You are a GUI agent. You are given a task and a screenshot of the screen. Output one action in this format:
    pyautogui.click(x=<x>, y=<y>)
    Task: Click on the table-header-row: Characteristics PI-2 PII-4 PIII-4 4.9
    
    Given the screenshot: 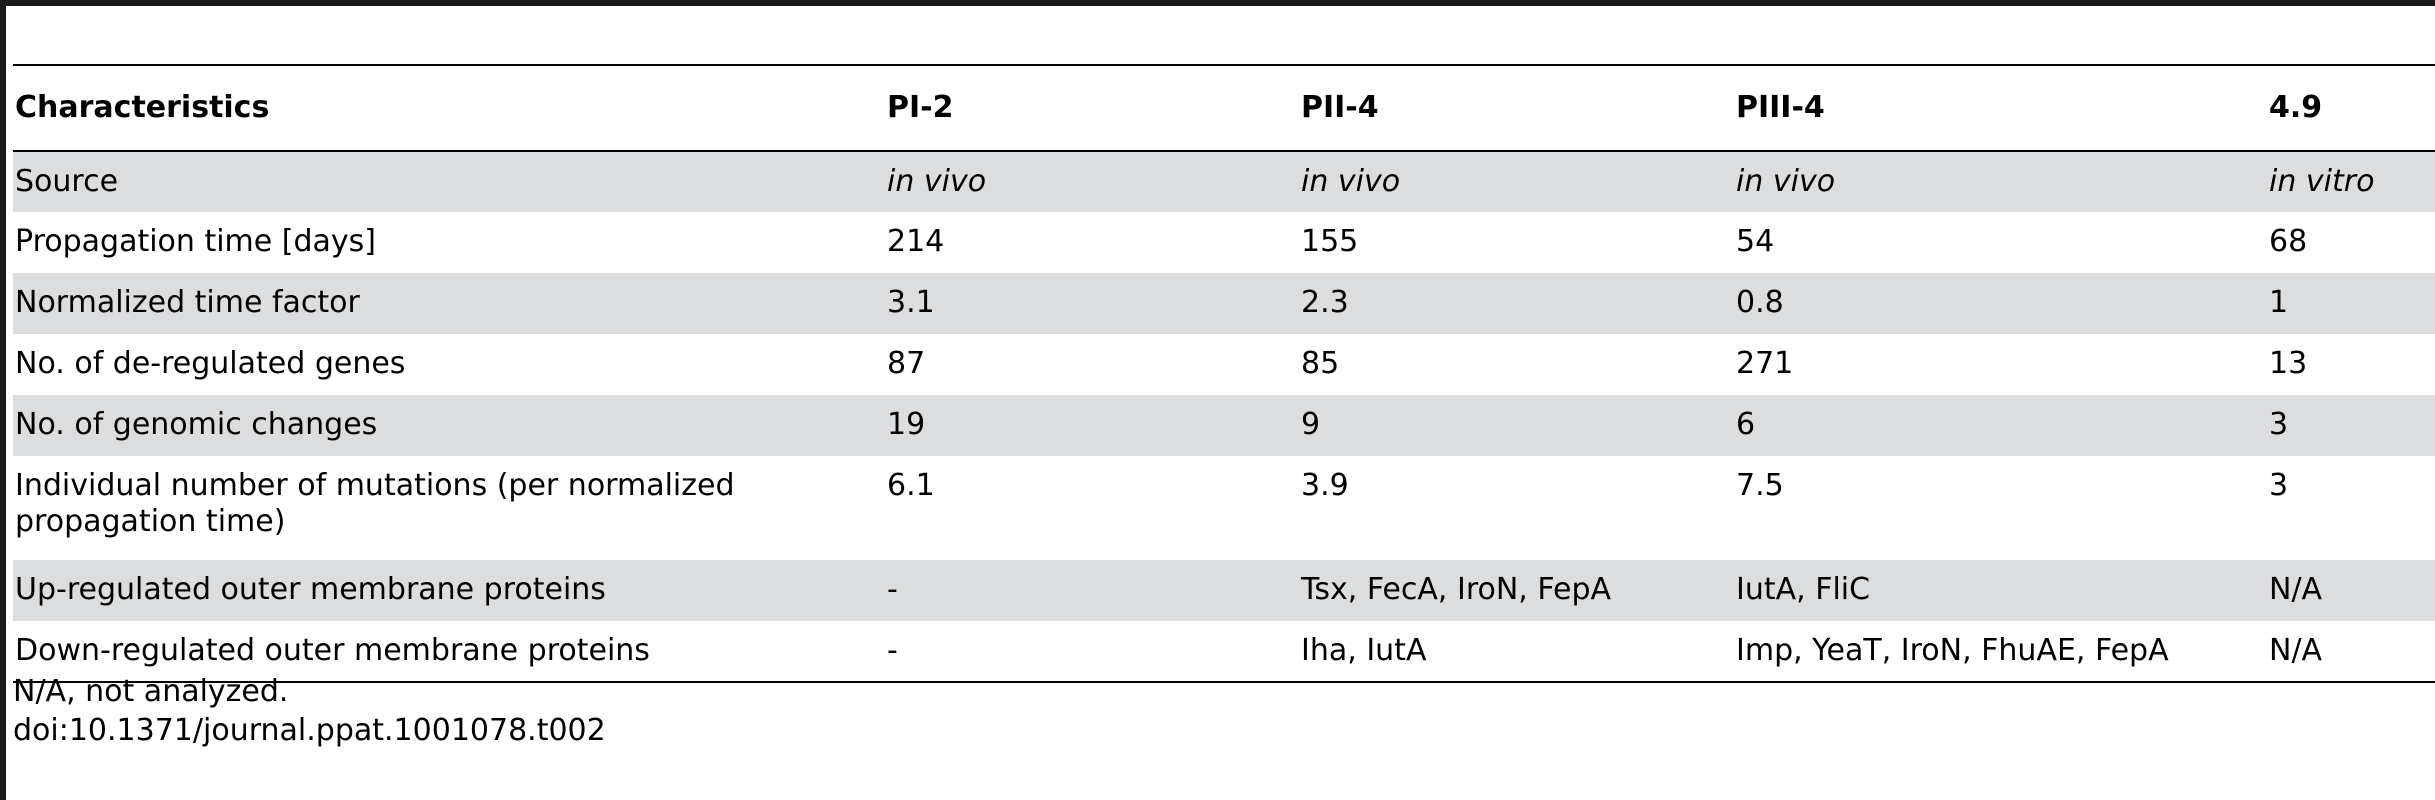 What is the action you would take?
    pyautogui.click(x=1224, y=108)
    